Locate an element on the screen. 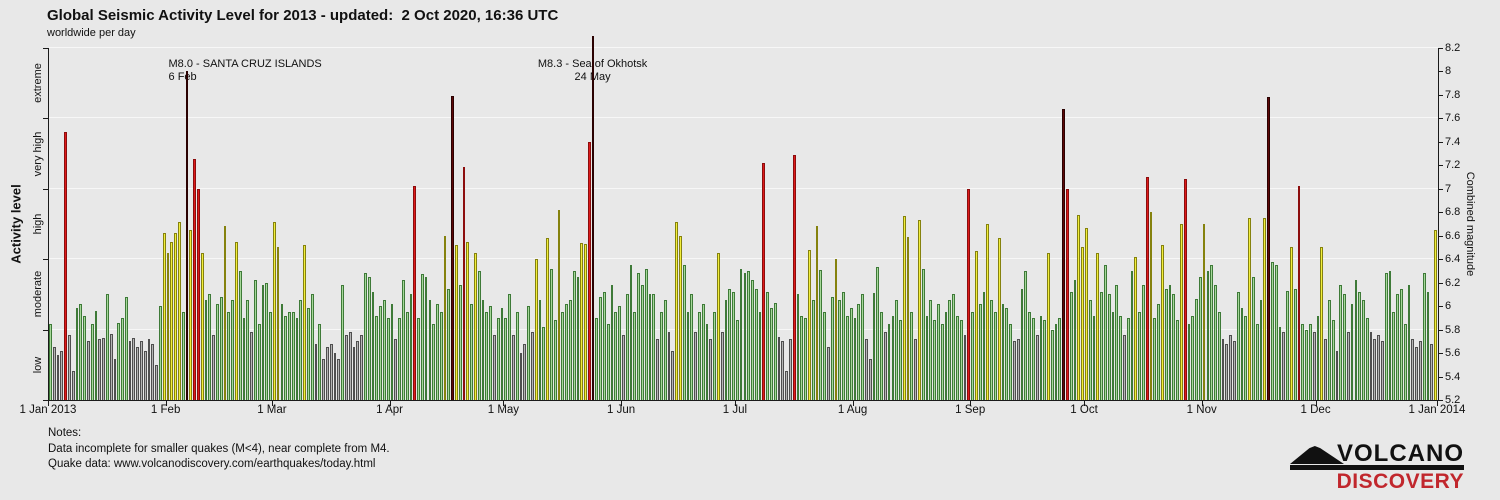  x-axis-tick-label: 1 Aug is located at coordinates (852, 410).